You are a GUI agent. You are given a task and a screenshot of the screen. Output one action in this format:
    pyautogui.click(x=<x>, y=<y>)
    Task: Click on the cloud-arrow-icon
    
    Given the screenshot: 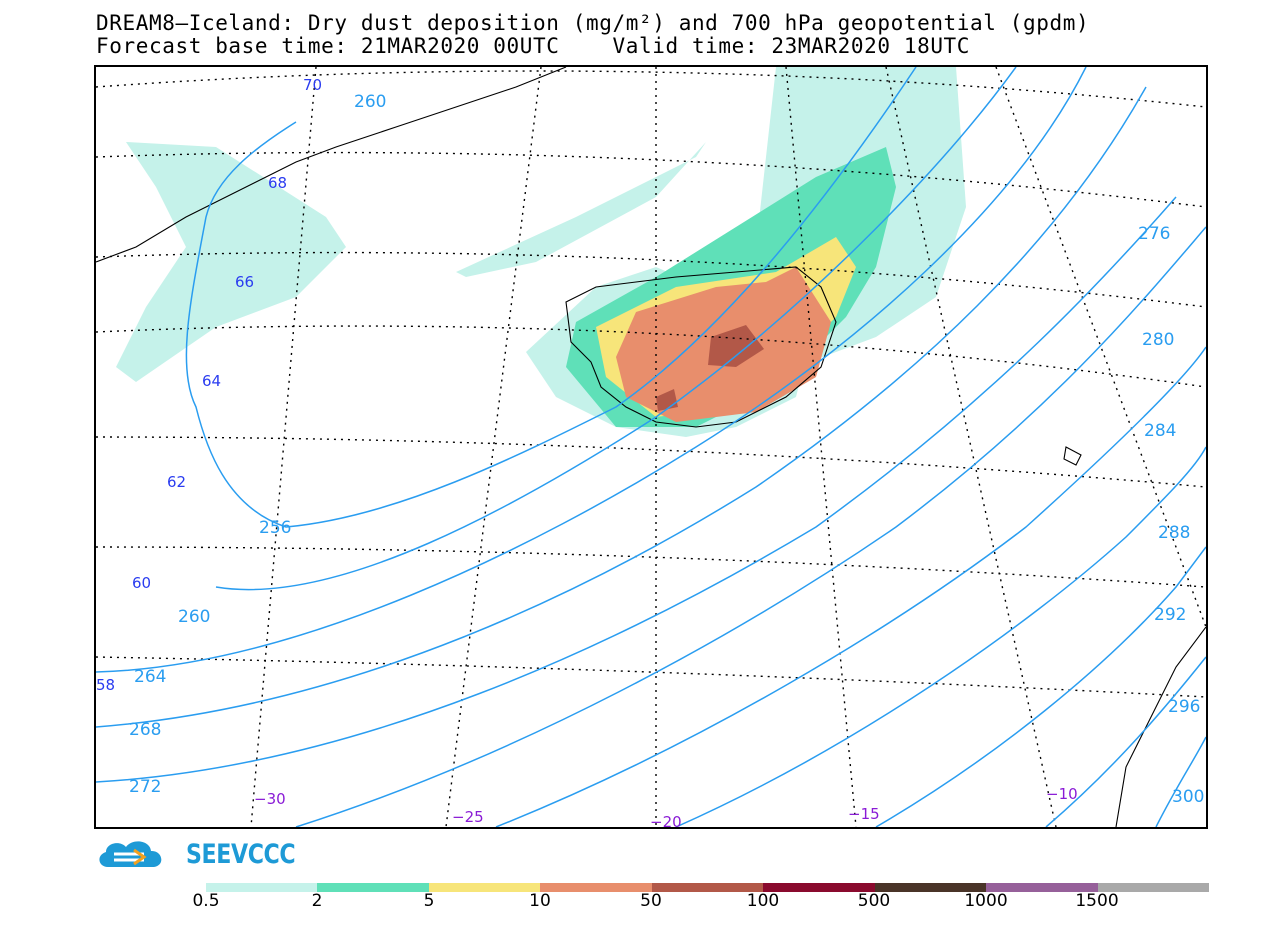 What is the action you would take?
    pyautogui.click(x=130, y=854)
    